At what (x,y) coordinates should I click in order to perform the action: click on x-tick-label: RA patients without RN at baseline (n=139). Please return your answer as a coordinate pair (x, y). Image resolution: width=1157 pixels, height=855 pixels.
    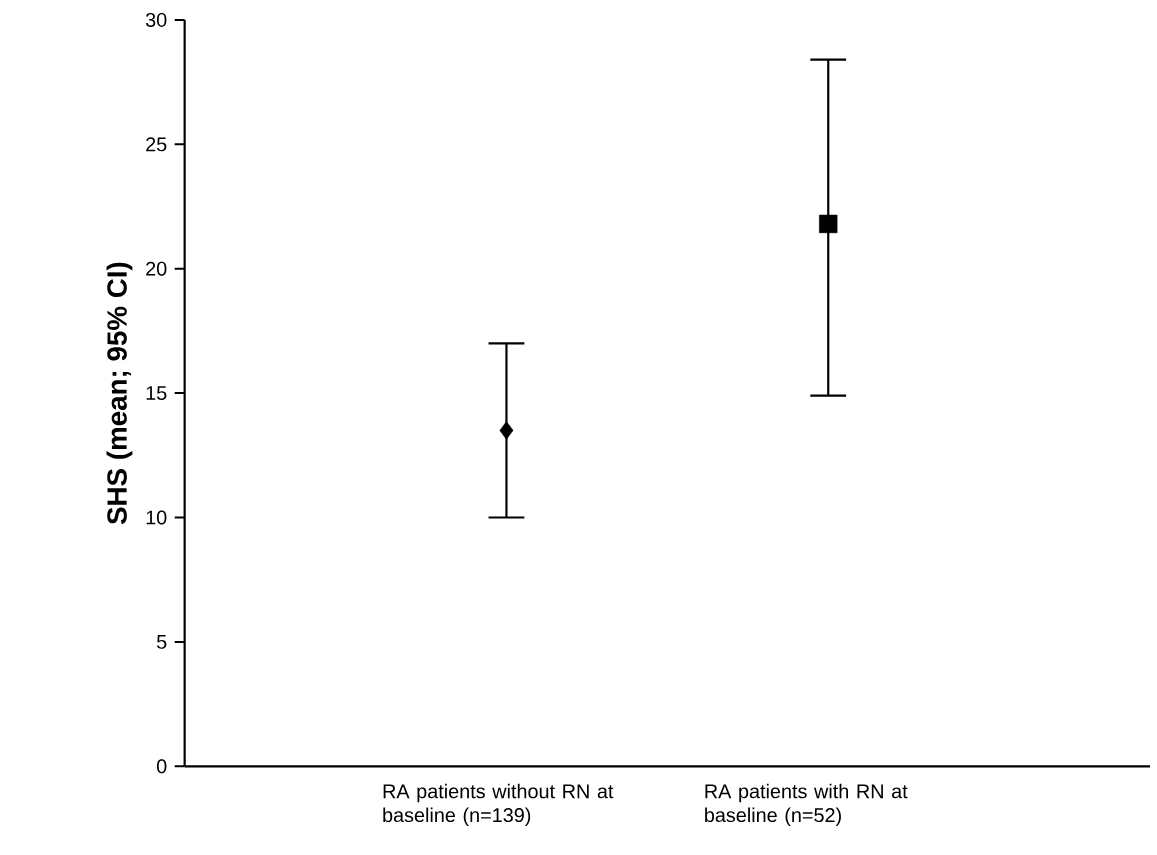
    Looking at the image, I should click on (498, 805).